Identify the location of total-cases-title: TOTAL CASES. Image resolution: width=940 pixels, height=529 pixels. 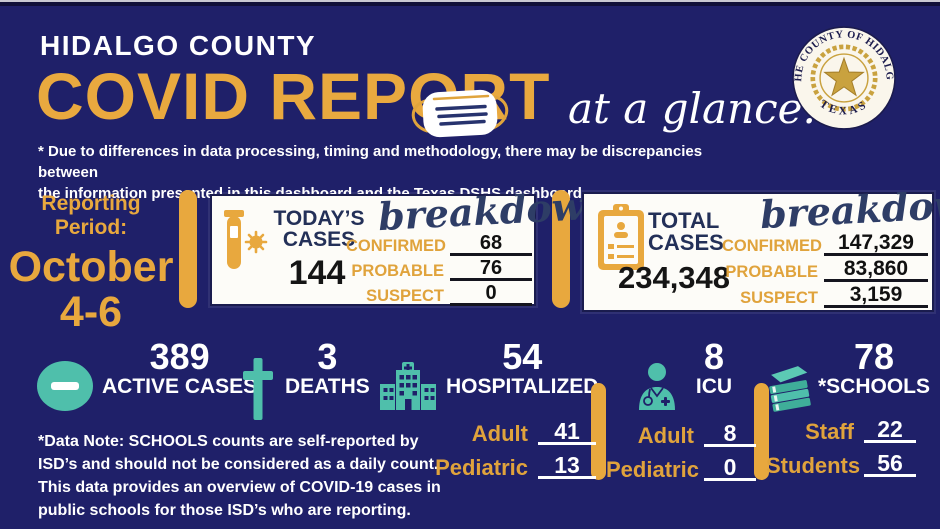
(703, 232).